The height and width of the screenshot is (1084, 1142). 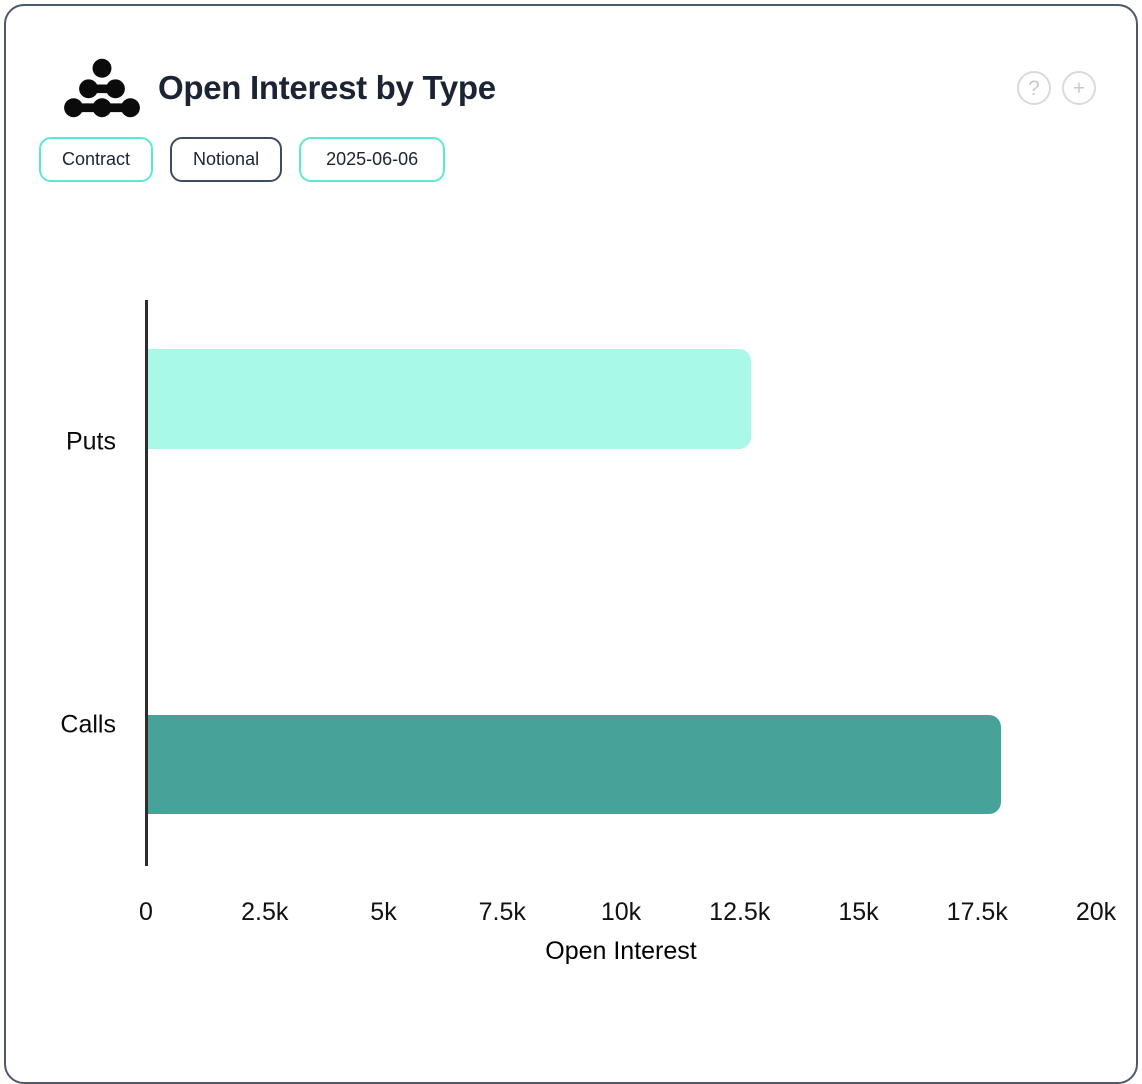 What do you see at coordinates (90, 441) in the screenshot?
I see `y-category-label-puts: Puts` at bounding box center [90, 441].